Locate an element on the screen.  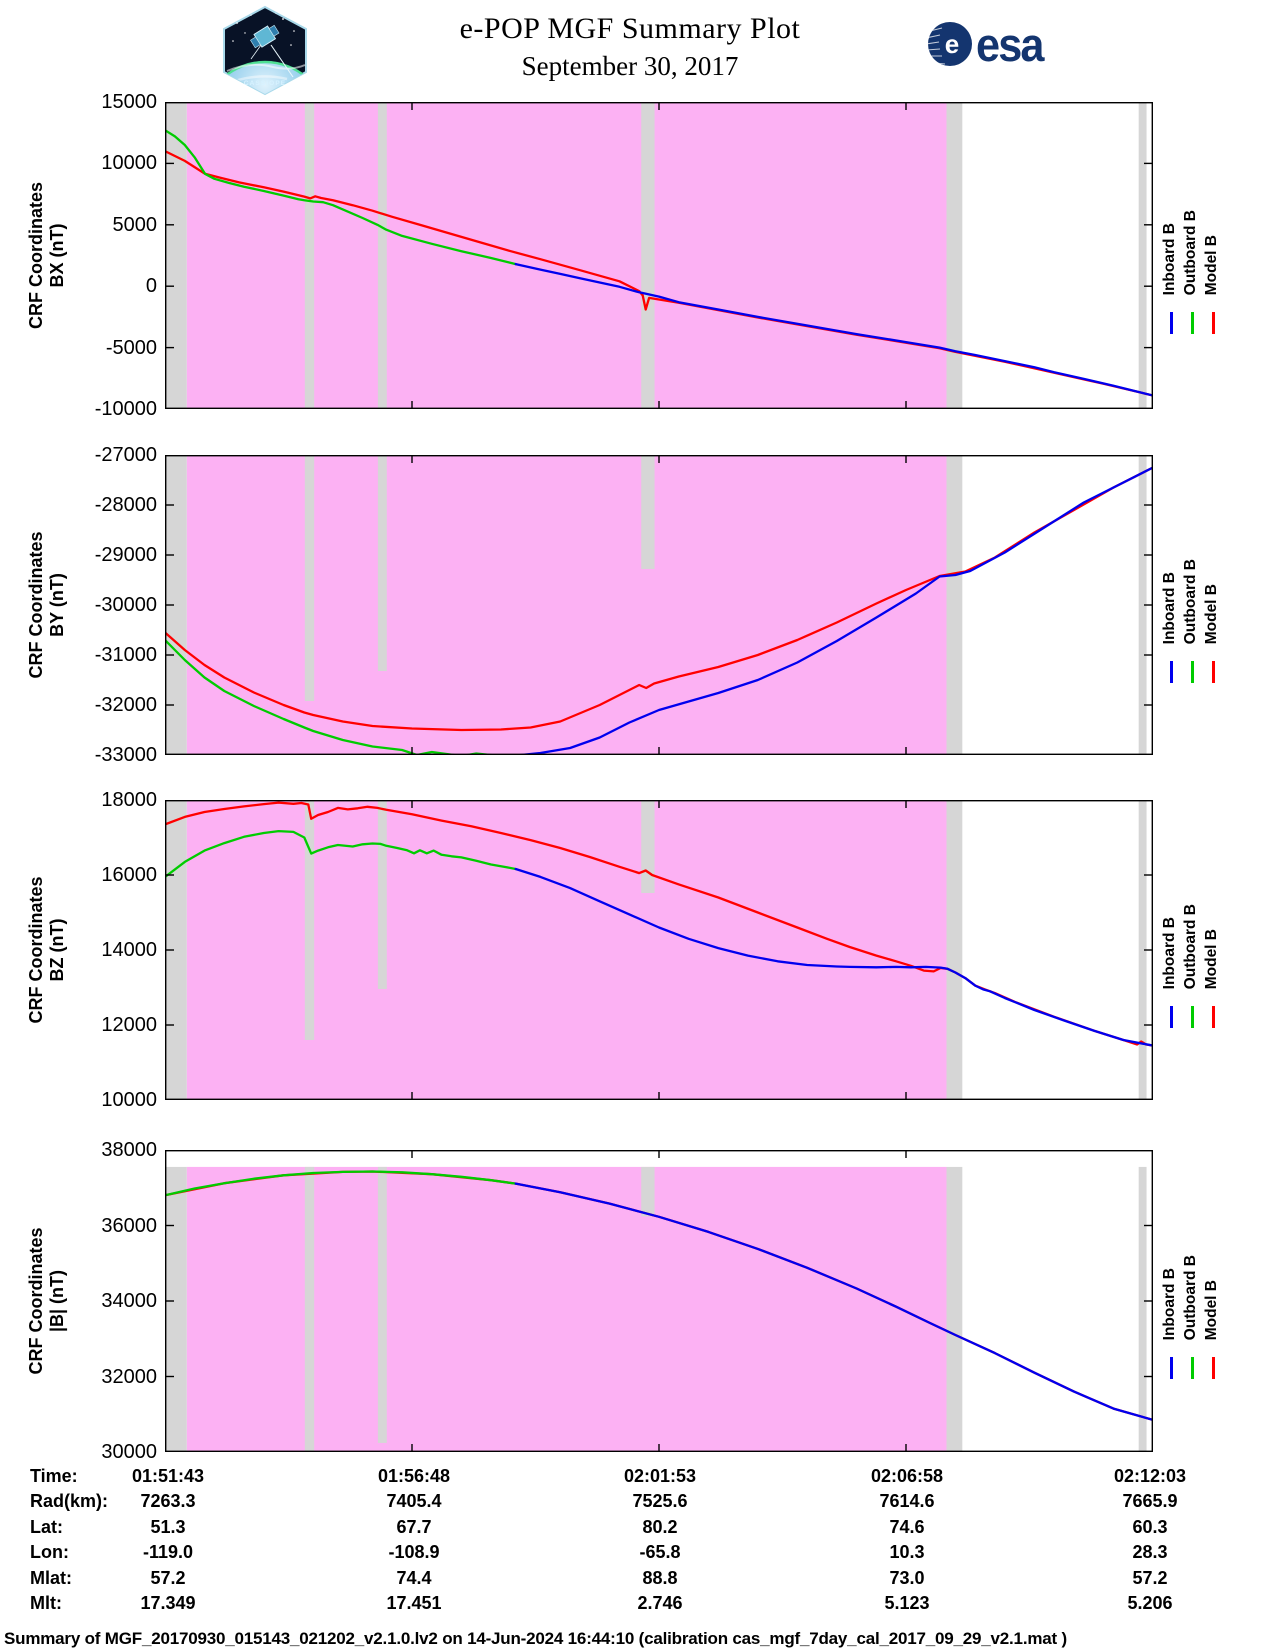
cassiope-patch-graphic: CASSIOPE is located at coordinates (265, 50).